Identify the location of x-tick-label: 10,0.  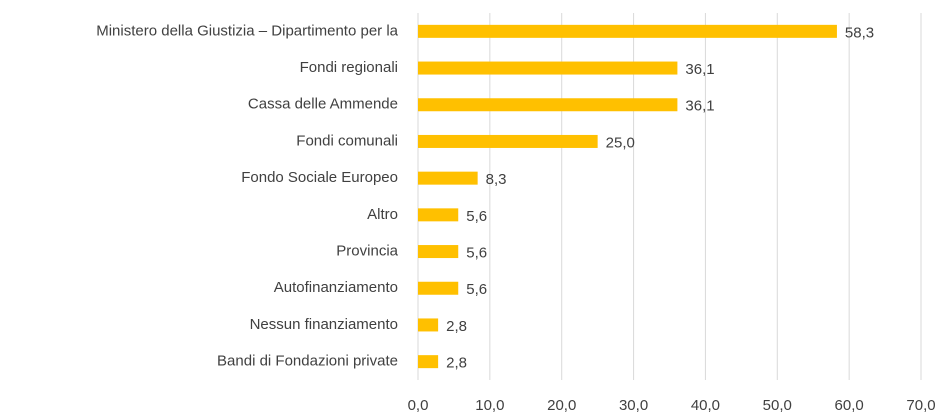
(489, 405).